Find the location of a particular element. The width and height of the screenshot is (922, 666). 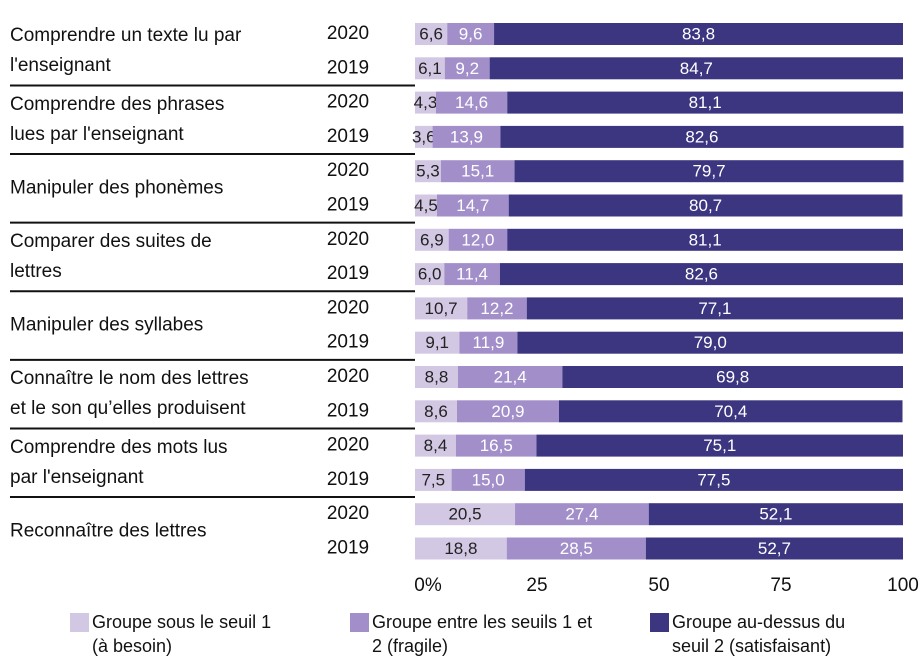

x-tick-label: 75 is located at coordinates (780, 585).